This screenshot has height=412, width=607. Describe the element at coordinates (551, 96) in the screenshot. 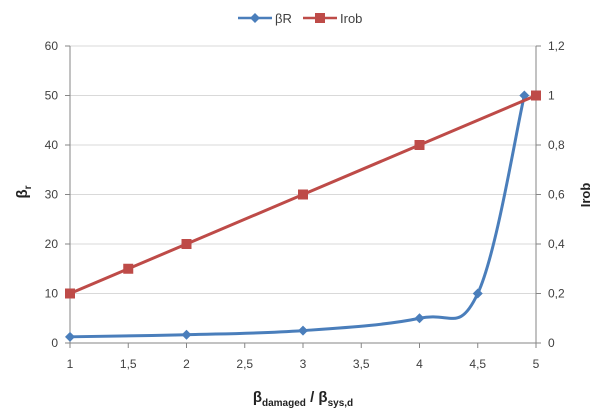

I see `y-right-tick-label: 1` at that location.